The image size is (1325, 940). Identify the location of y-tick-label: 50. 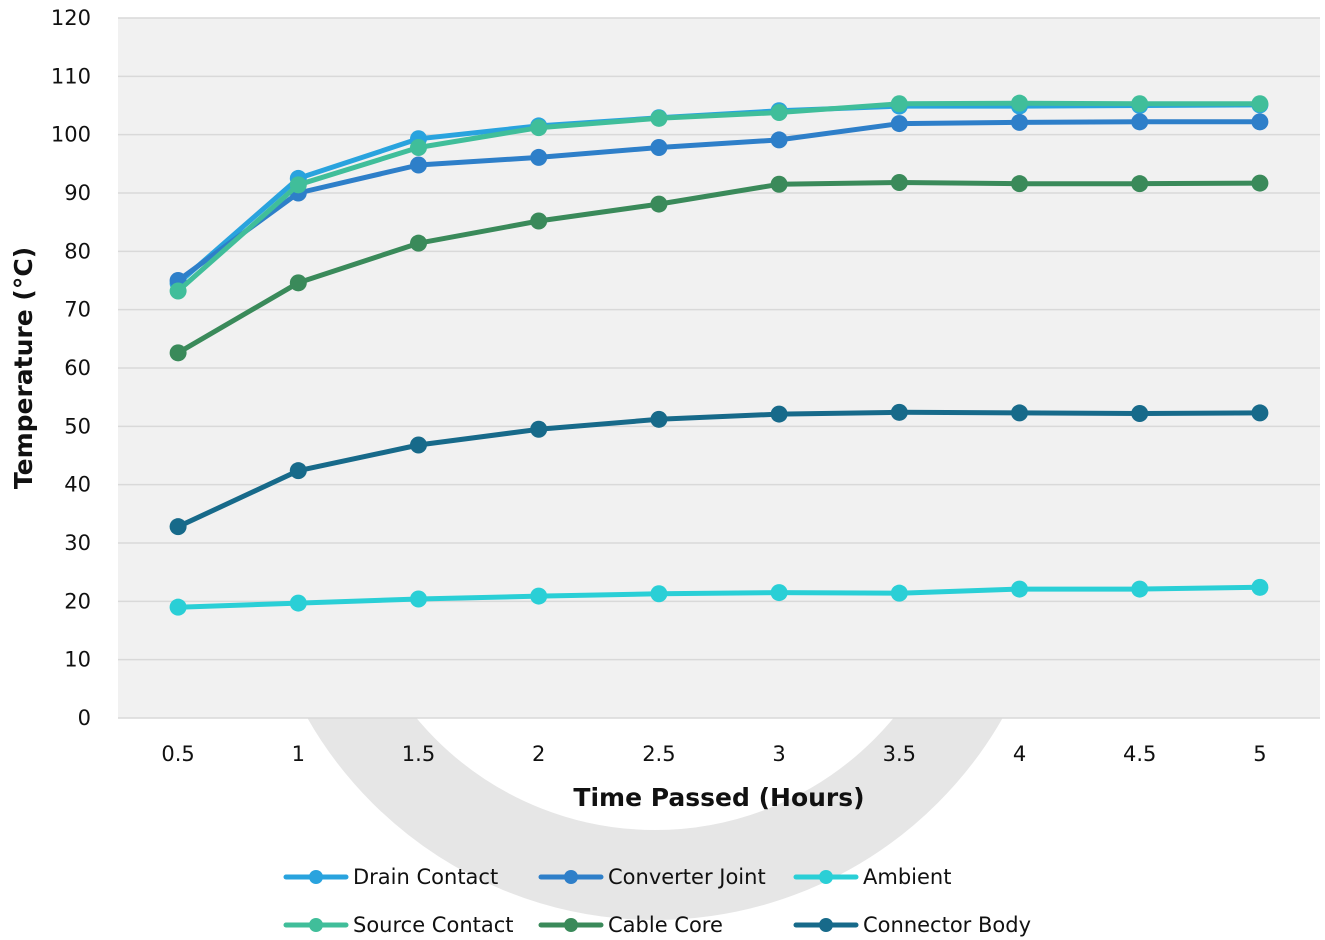
(77, 426).